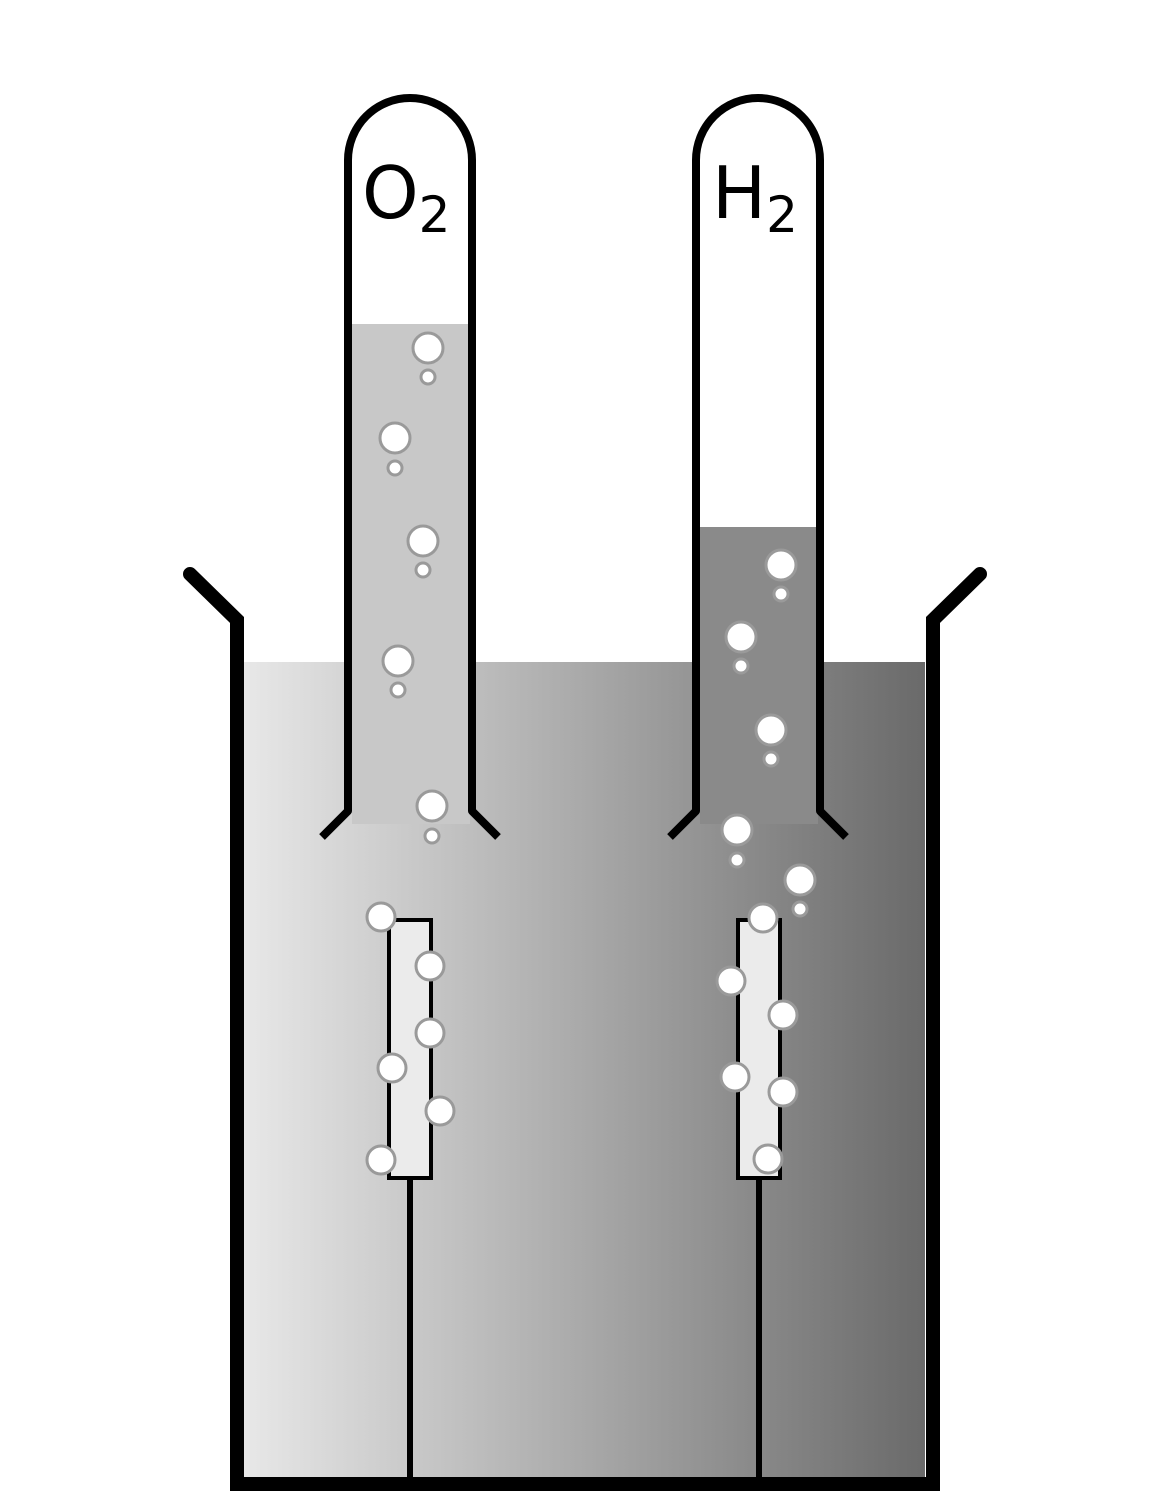  Describe the element at coordinates (410, 1049) in the screenshot. I see `anode-electrode` at that location.